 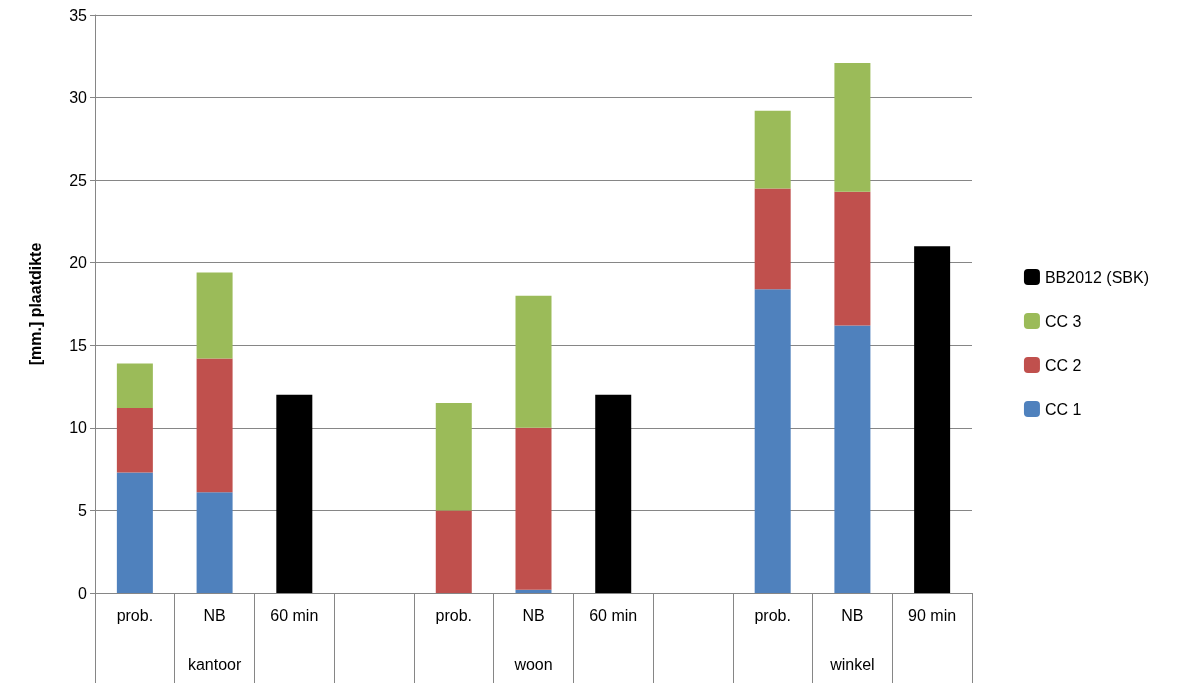 What do you see at coordinates (533, 664) in the screenshot?
I see `text: woon` at bounding box center [533, 664].